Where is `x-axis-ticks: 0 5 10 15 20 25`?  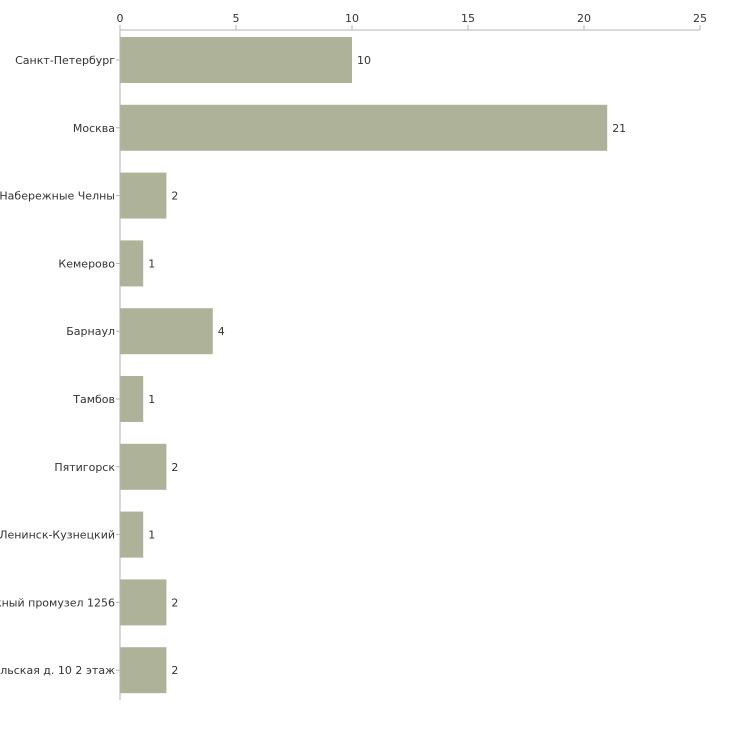 x-axis-ticks: 0 5 10 15 20 25 is located at coordinates (412, 21).